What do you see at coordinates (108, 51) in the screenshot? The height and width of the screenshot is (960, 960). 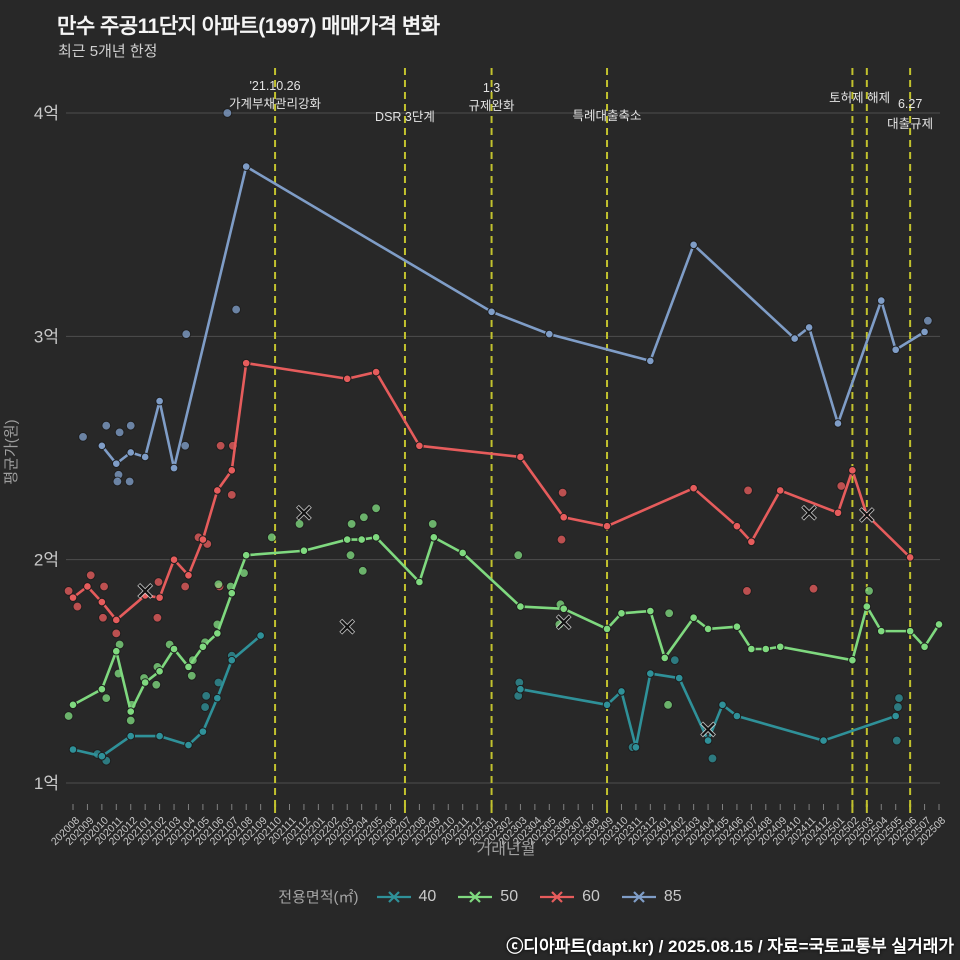 I see `chart-subtitle: 최근 5개년 한정` at bounding box center [108, 51].